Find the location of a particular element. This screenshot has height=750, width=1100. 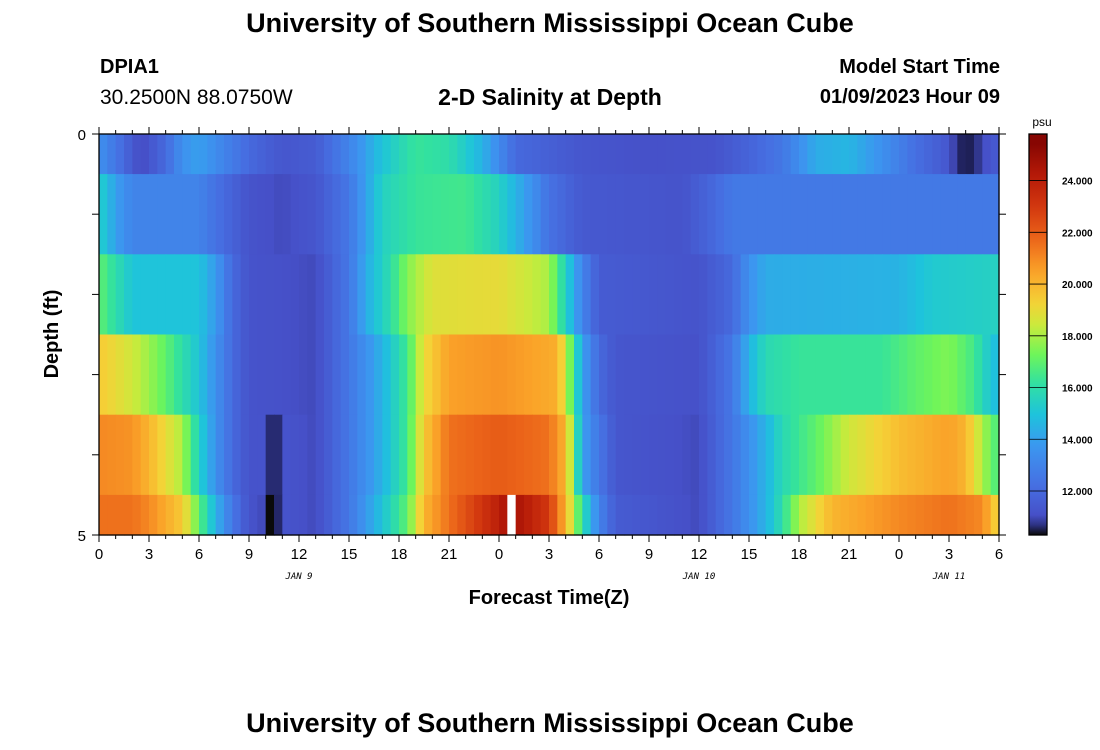

chart-title: 2-D Salinity at Depth is located at coordinates (550, 97).